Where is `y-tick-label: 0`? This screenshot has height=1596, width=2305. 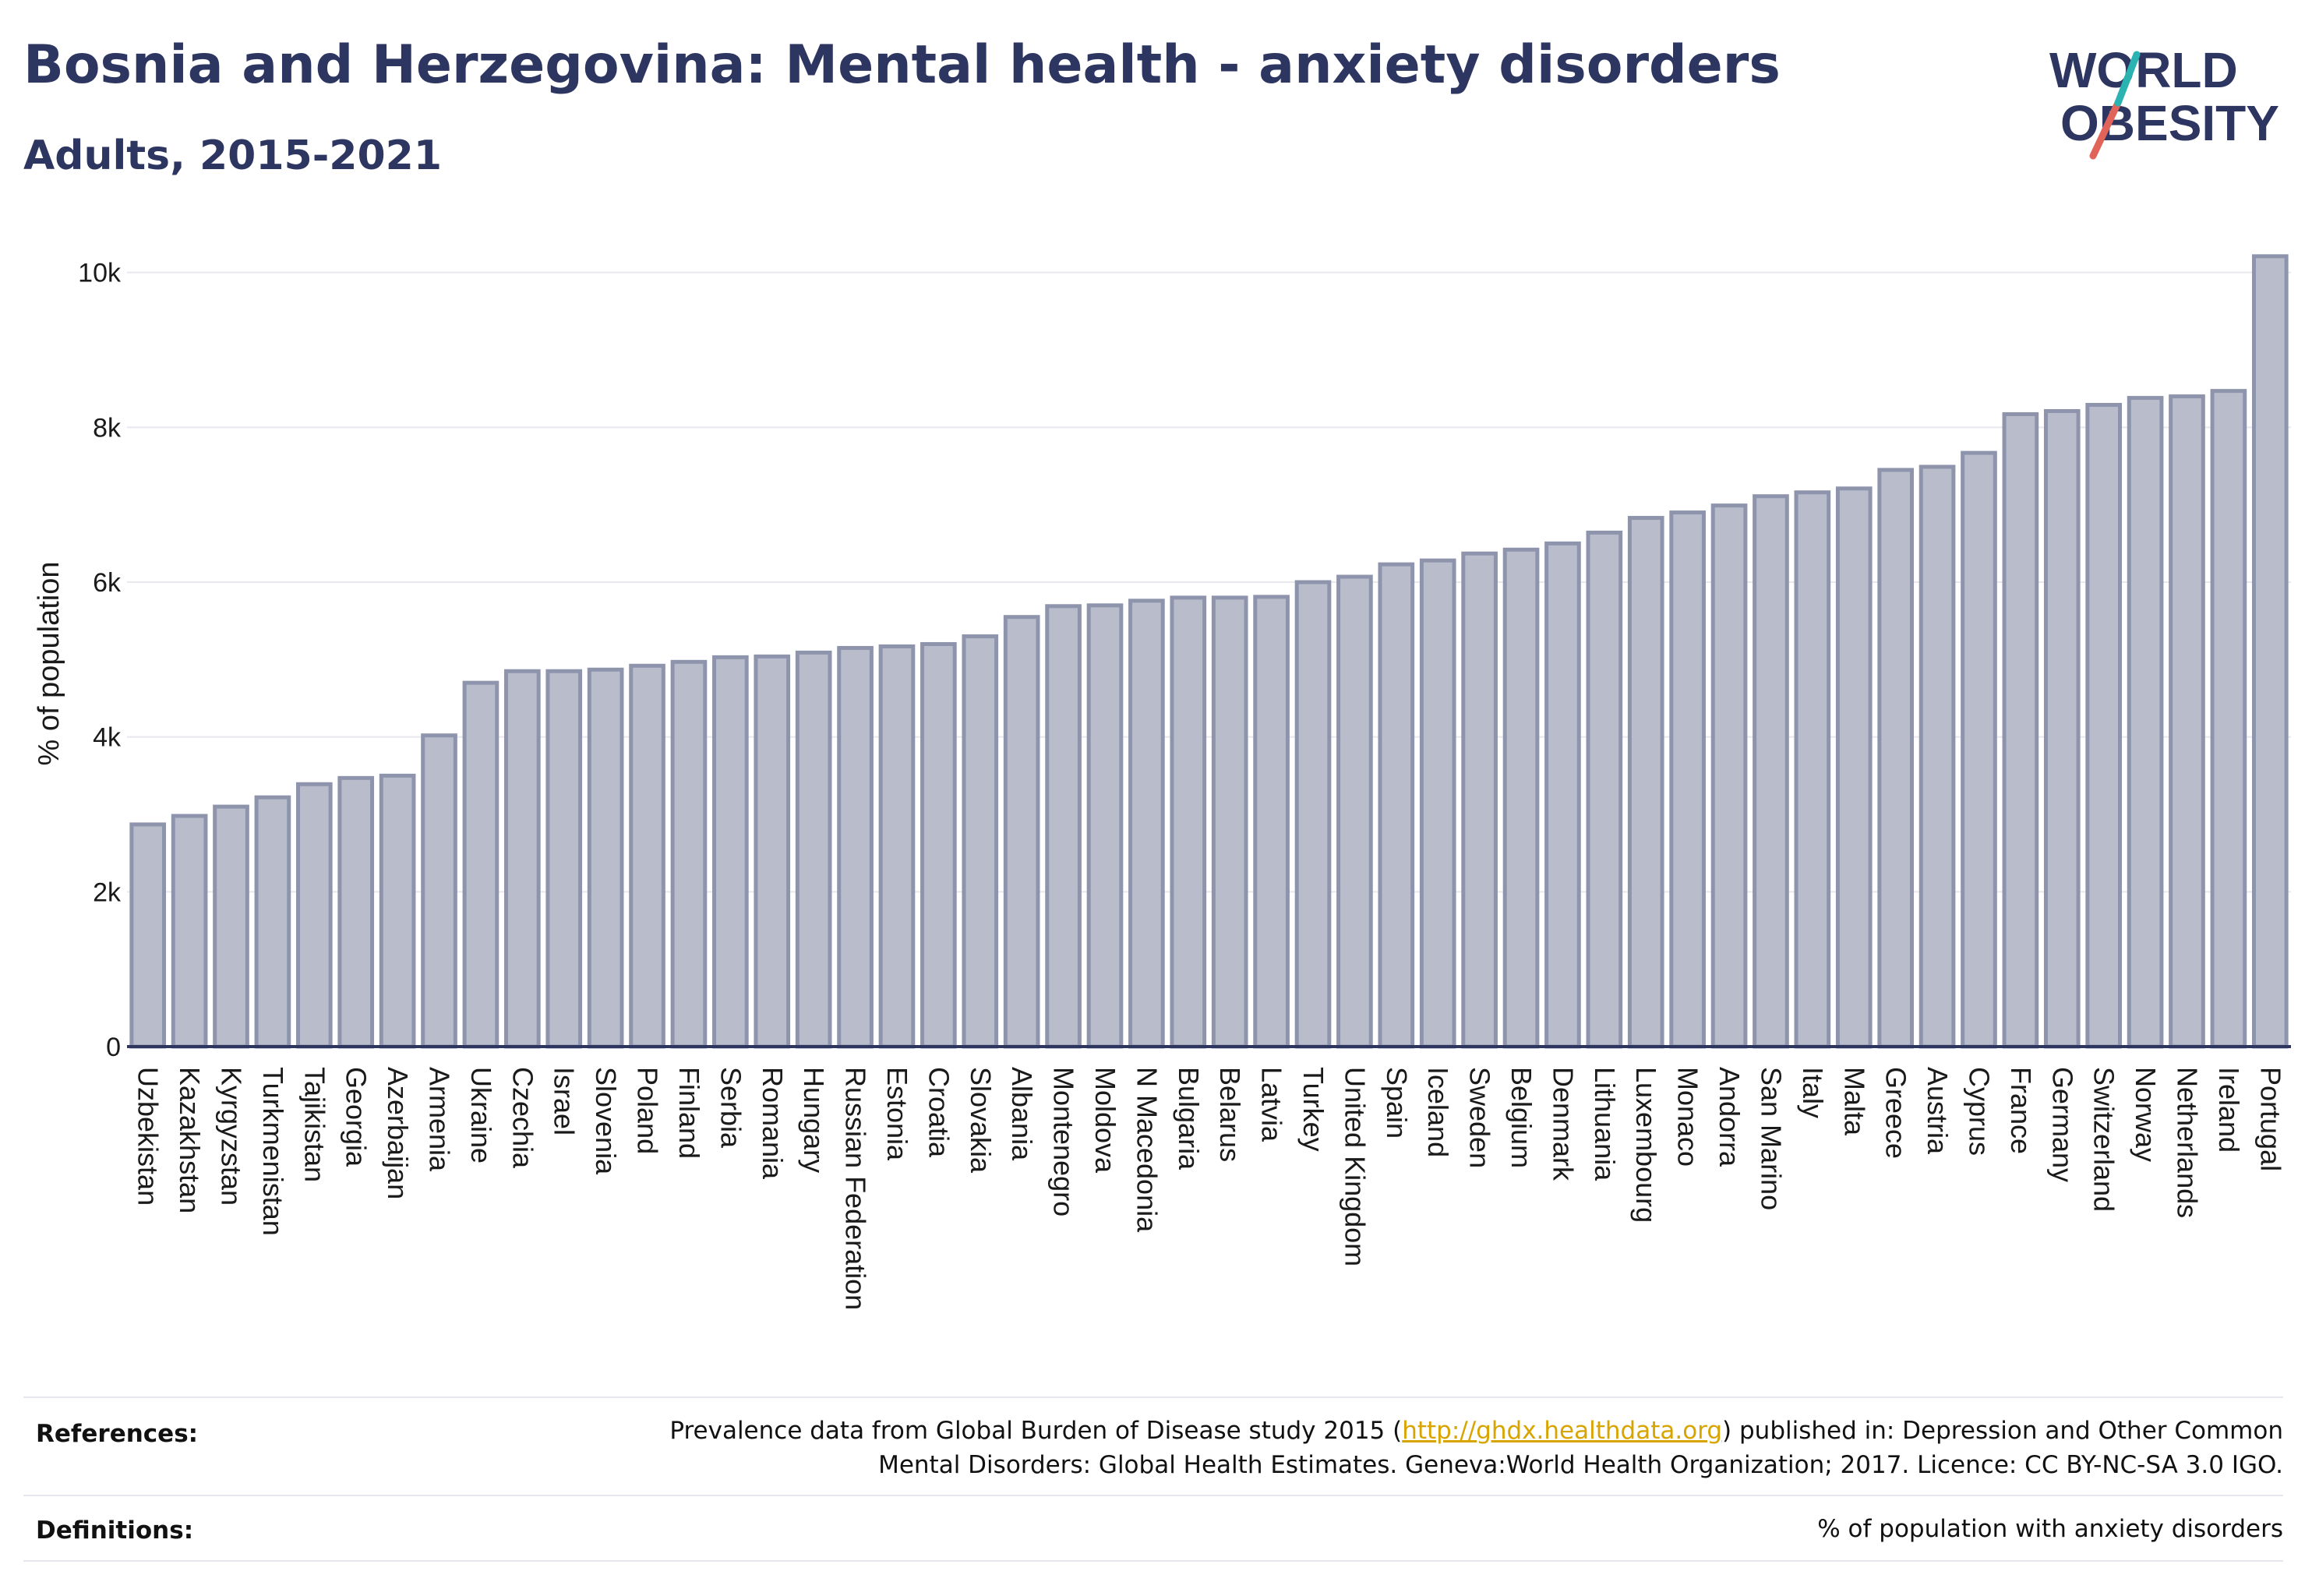
y-tick-label: 0 is located at coordinates (113, 1047).